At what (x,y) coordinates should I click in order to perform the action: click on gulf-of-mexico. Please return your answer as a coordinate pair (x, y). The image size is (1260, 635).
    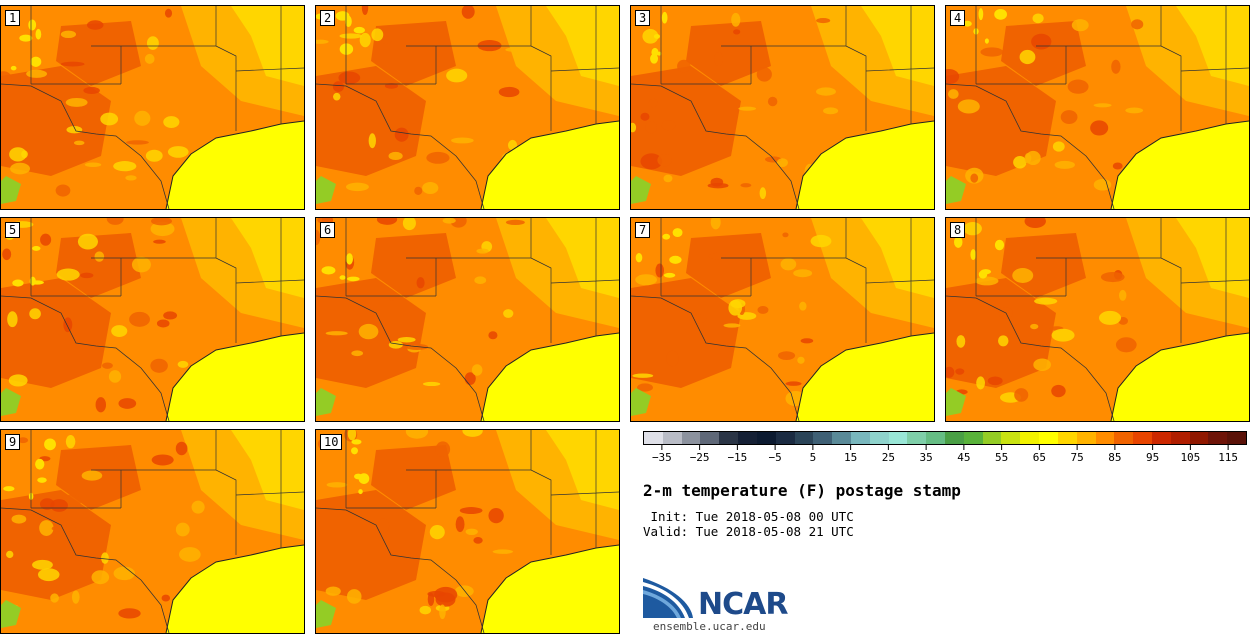
    Looking at the image, I should click on (1180, 377).